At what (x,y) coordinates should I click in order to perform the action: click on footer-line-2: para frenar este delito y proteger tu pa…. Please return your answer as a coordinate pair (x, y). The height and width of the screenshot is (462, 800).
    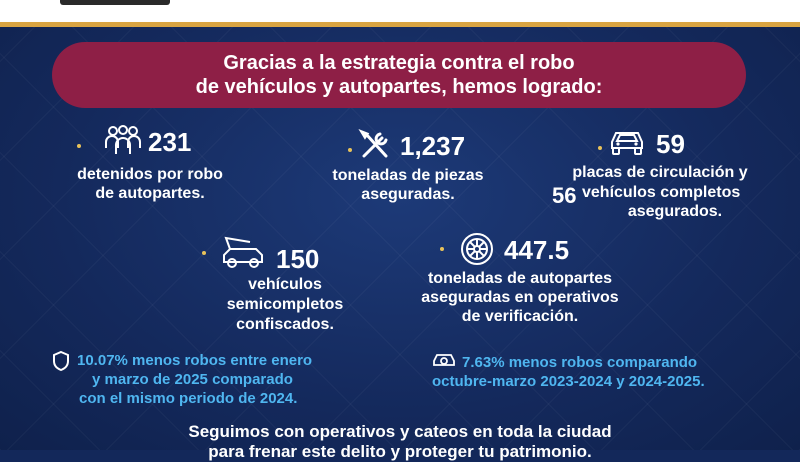
    Looking at the image, I should click on (400, 451).